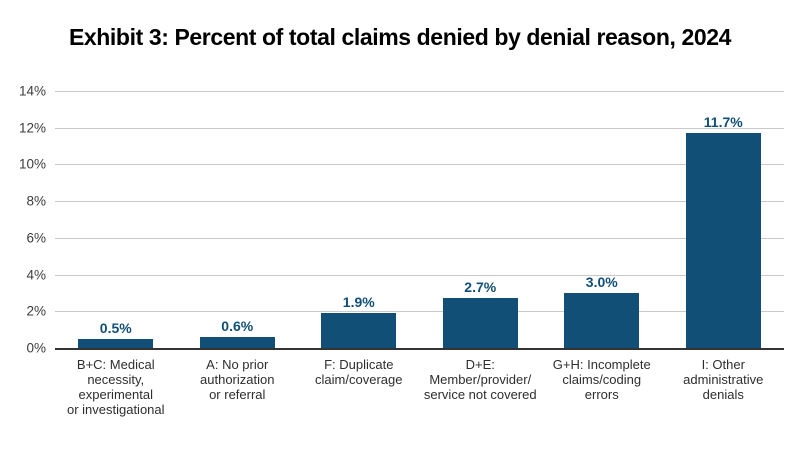  I want to click on bar-slot: 11.7%, so click(724, 219).